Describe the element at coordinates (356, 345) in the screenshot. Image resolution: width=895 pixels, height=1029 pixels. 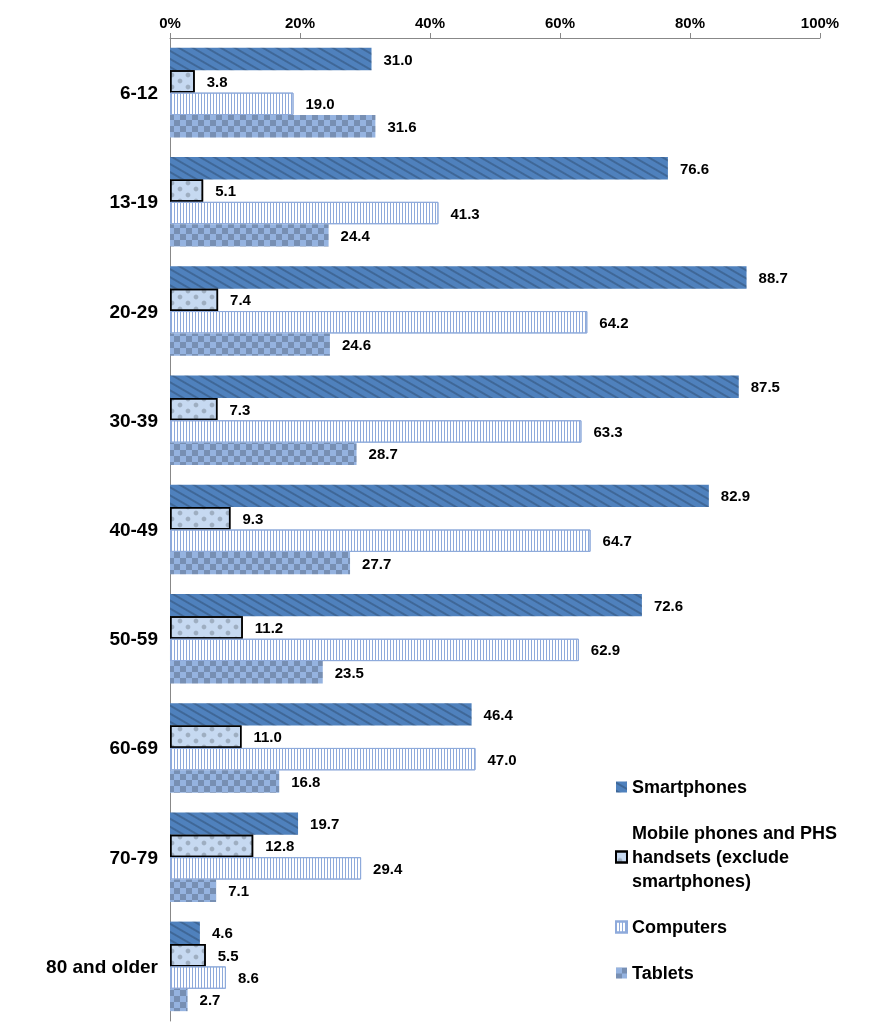
I see `data-label: 24.6` at that location.